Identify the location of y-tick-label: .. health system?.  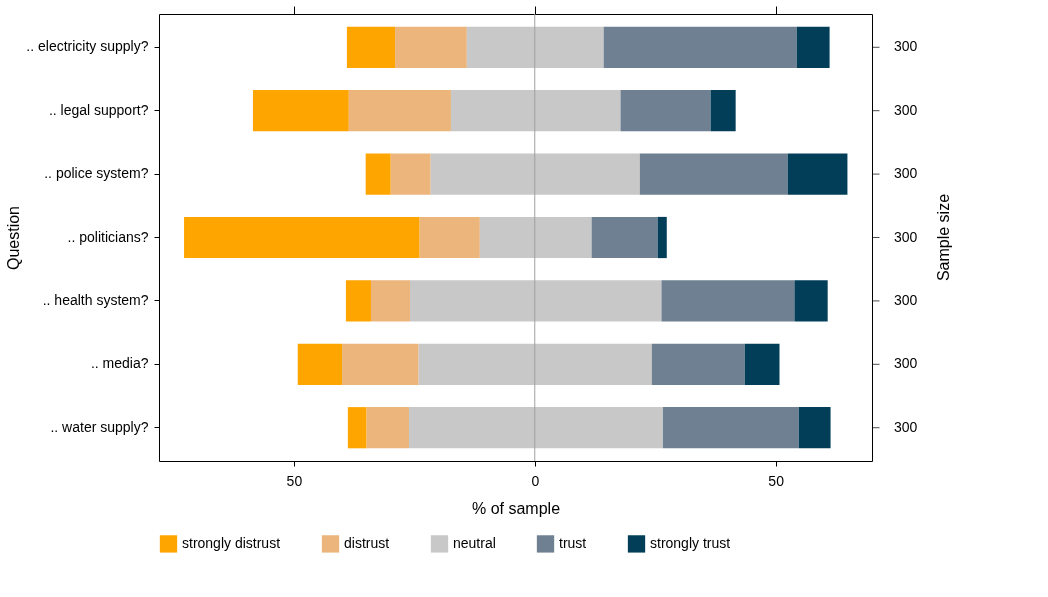
(95, 299).